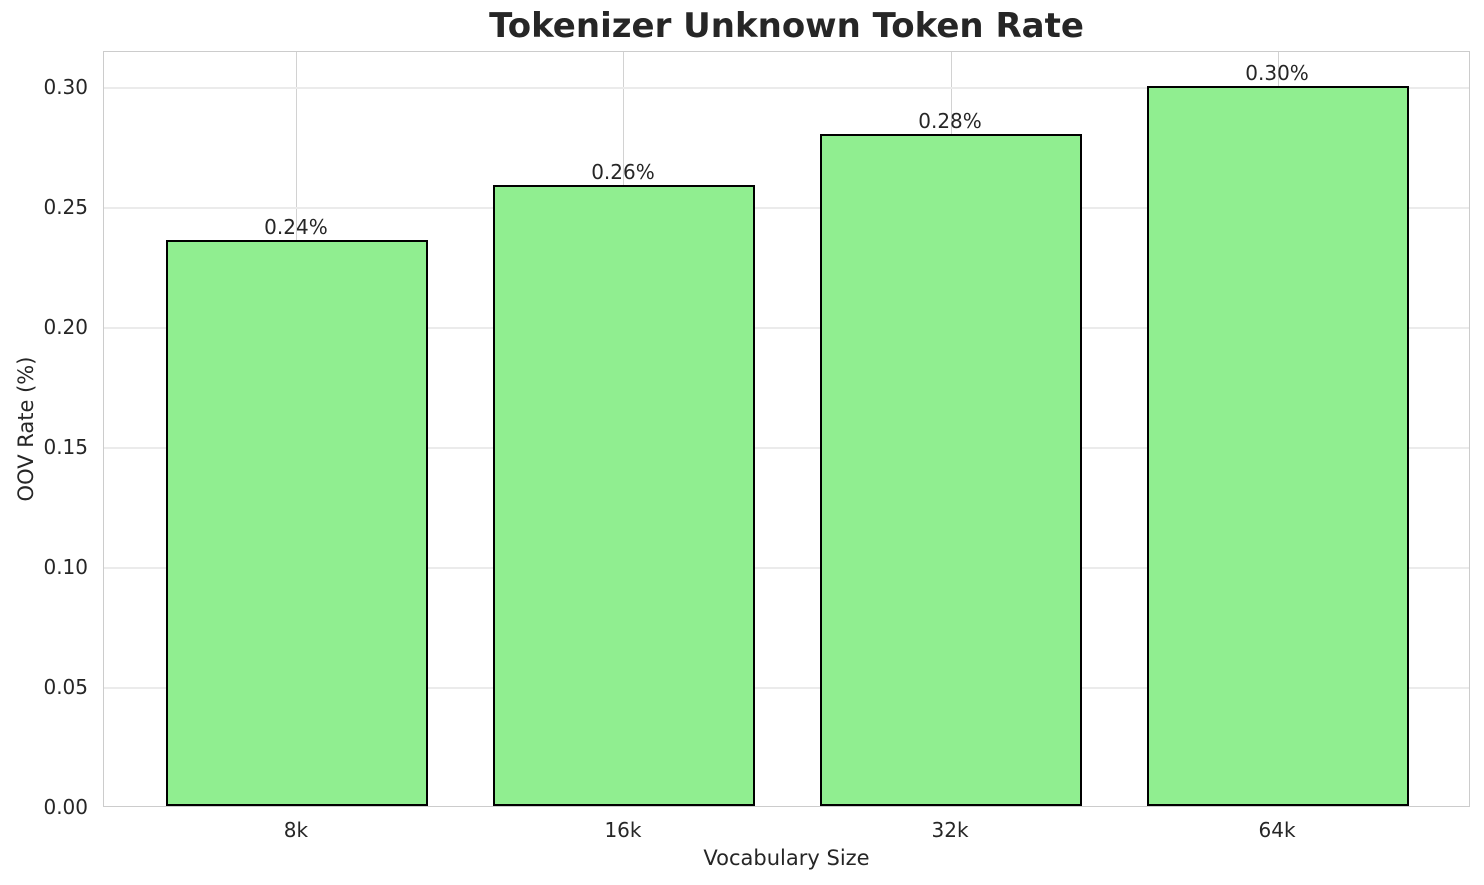 The width and height of the screenshot is (1484, 885). What do you see at coordinates (950, 121) in the screenshot?
I see `bar-value-label: 0.28%` at bounding box center [950, 121].